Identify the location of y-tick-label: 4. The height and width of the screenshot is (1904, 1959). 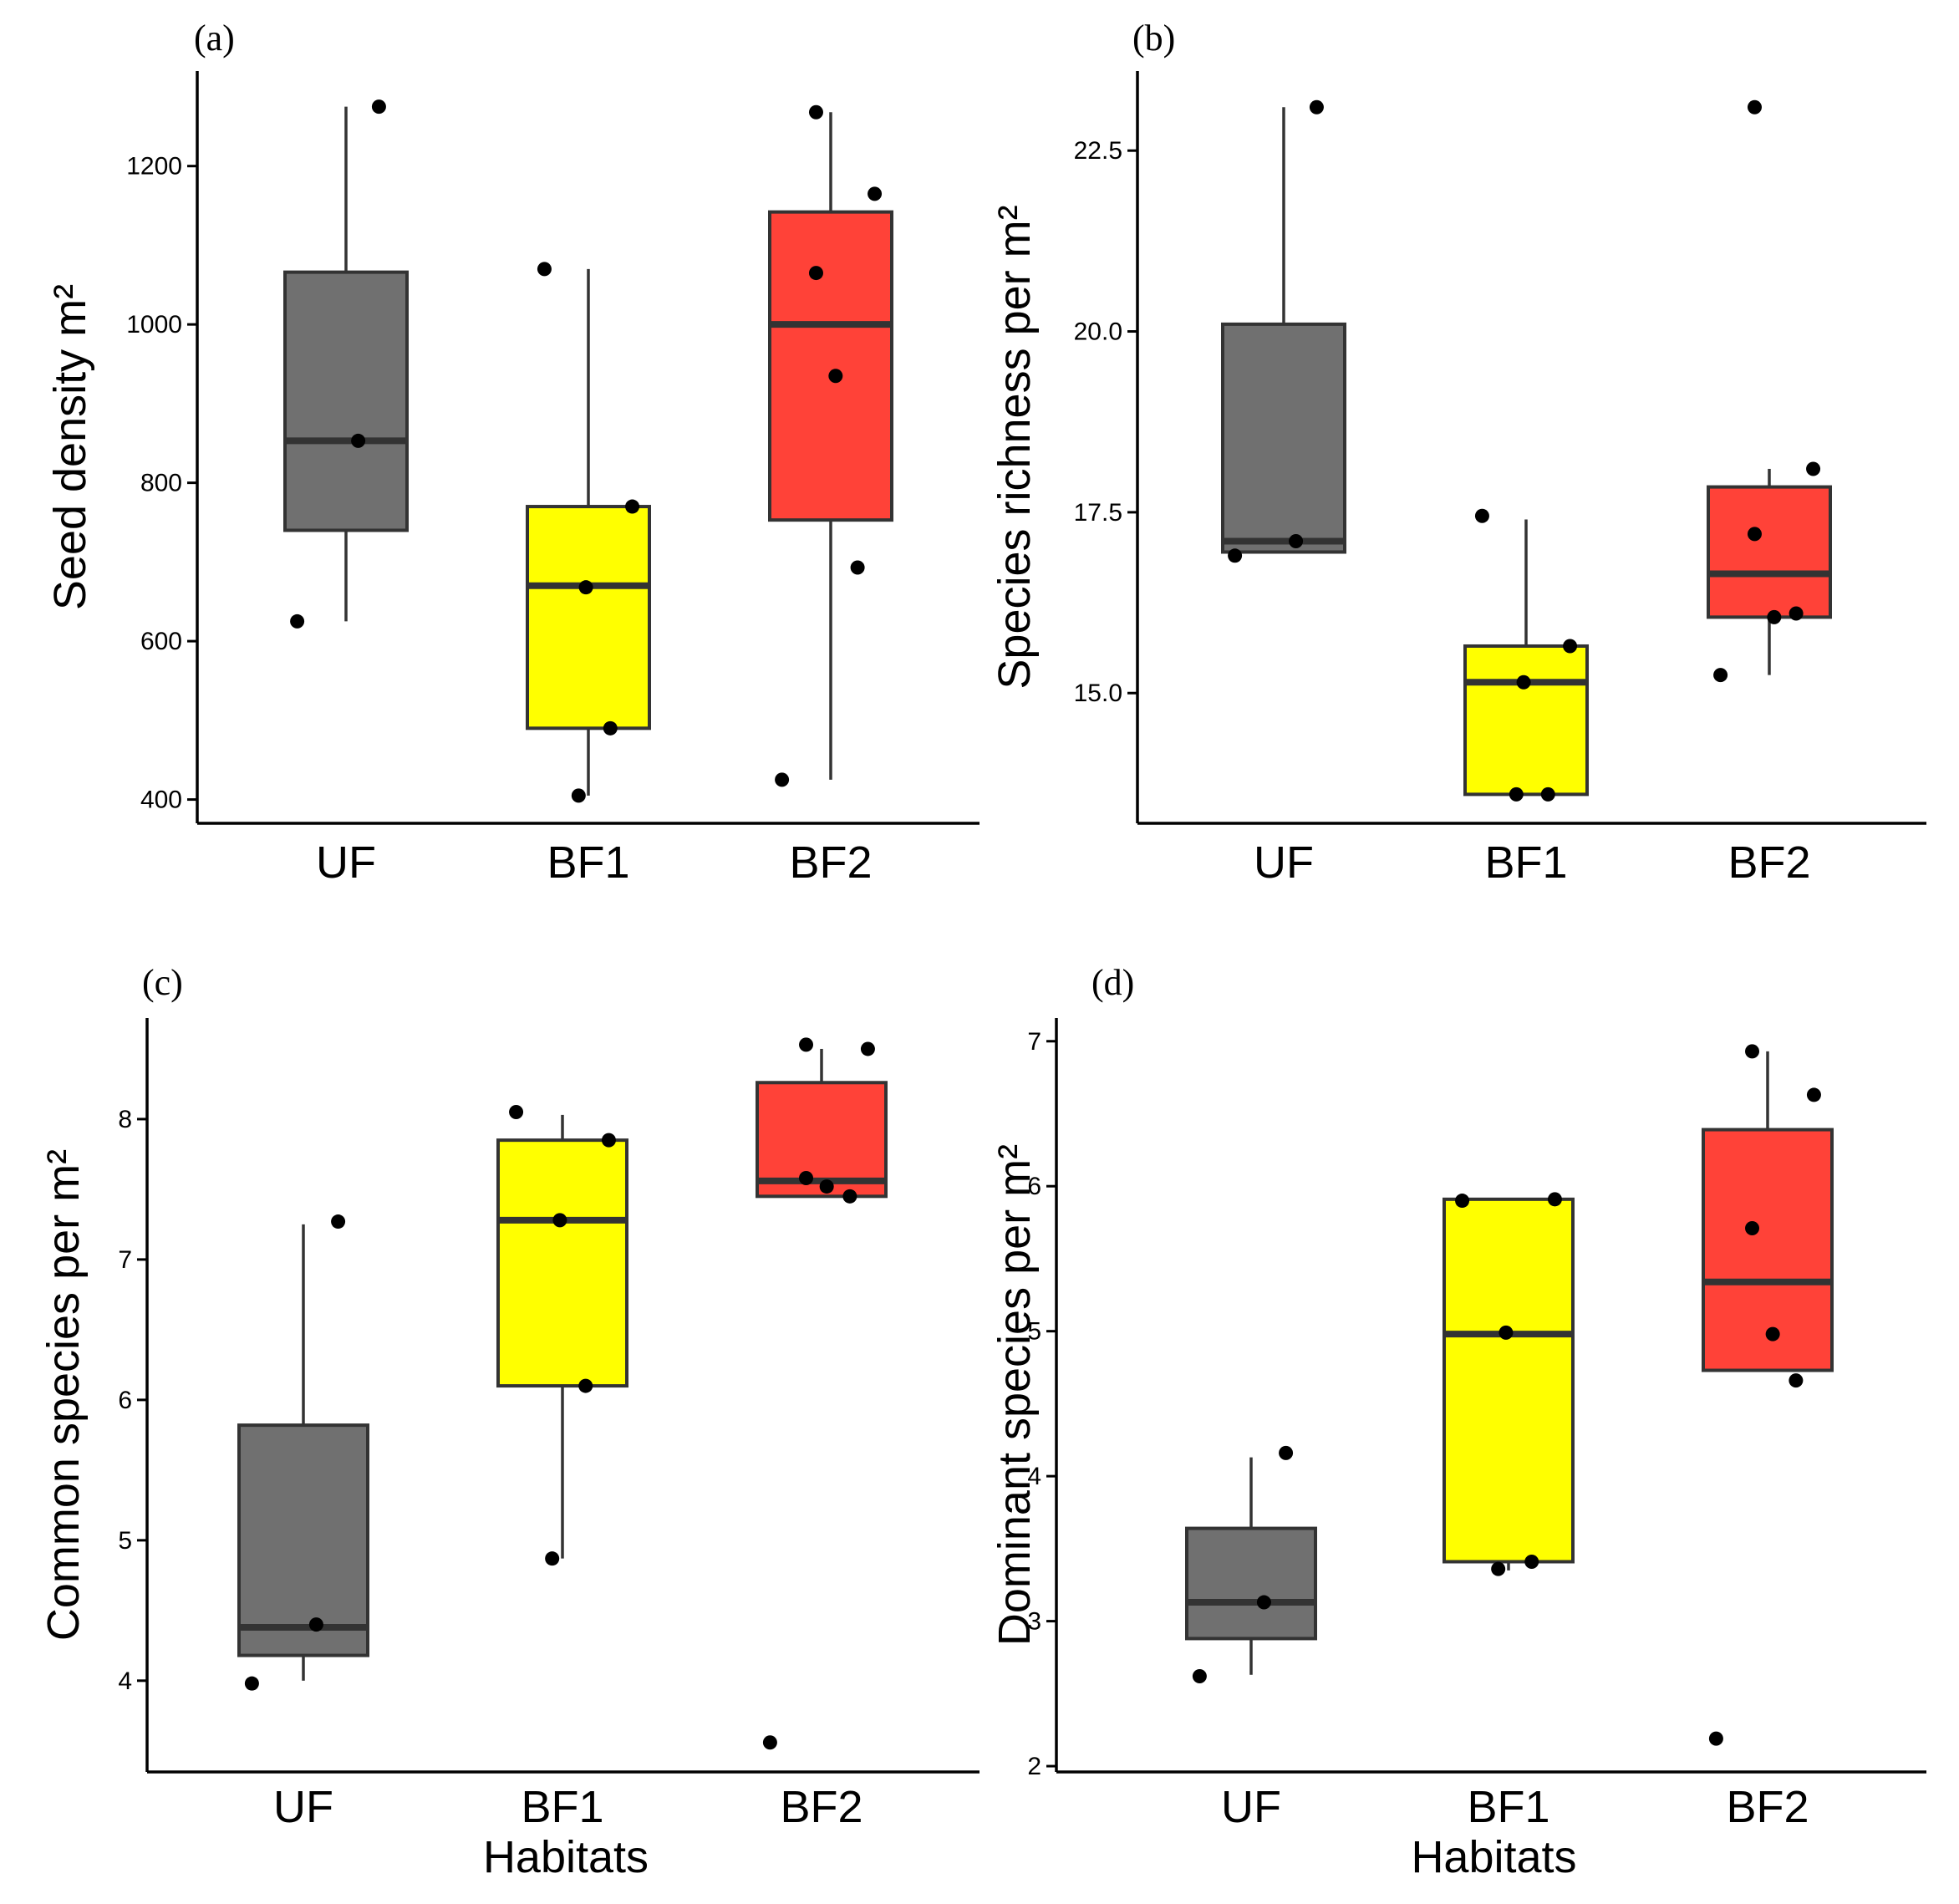
(125, 1681).